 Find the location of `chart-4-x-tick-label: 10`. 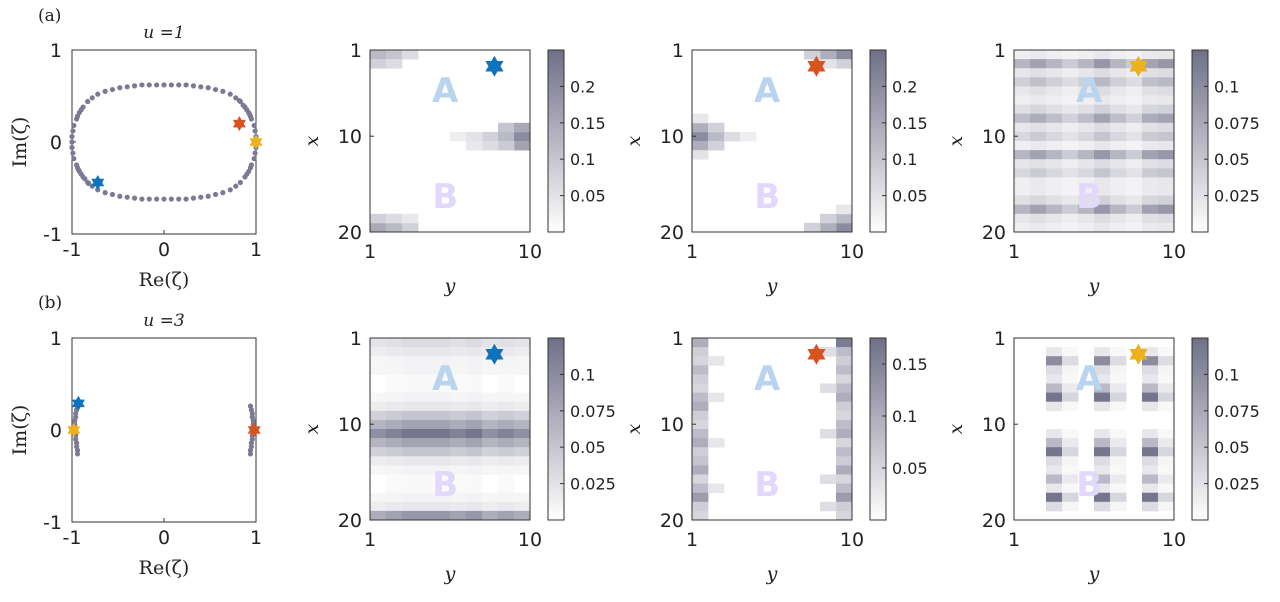

chart-4-x-tick-label: 10 is located at coordinates (1174, 252).